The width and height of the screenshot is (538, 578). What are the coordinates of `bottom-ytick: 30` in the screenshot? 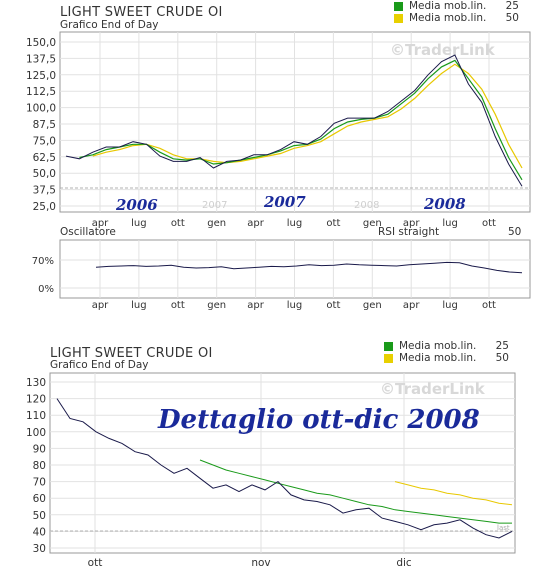 It's located at (39, 549).